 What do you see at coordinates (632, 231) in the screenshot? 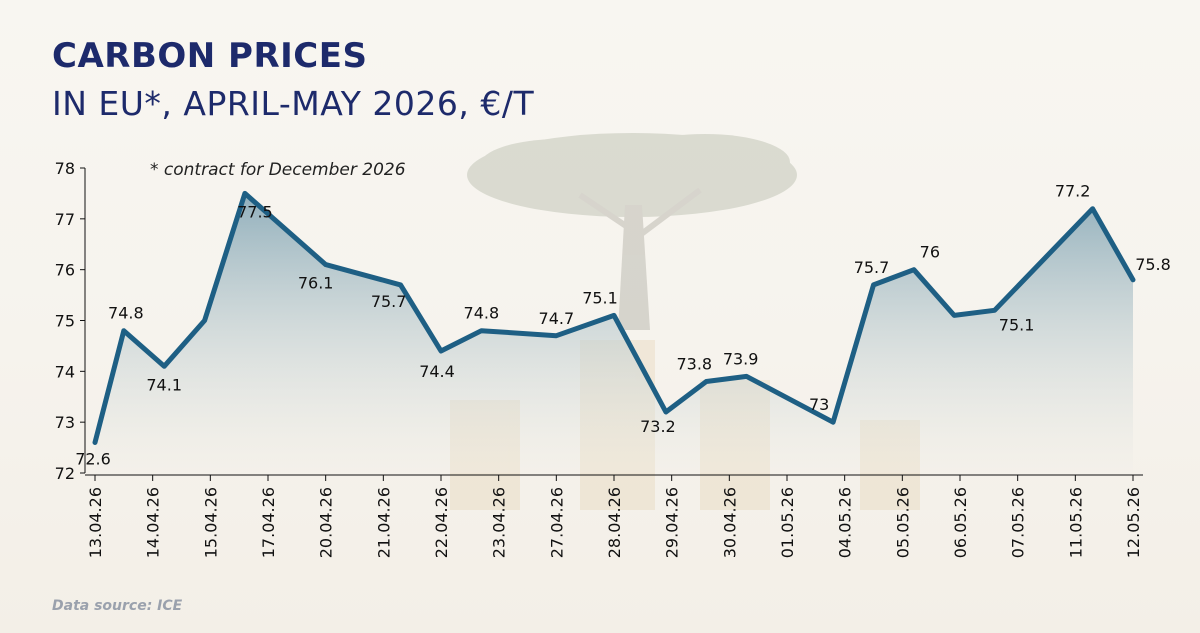
I see `tree-illustration` at bounding box center [632, 231].